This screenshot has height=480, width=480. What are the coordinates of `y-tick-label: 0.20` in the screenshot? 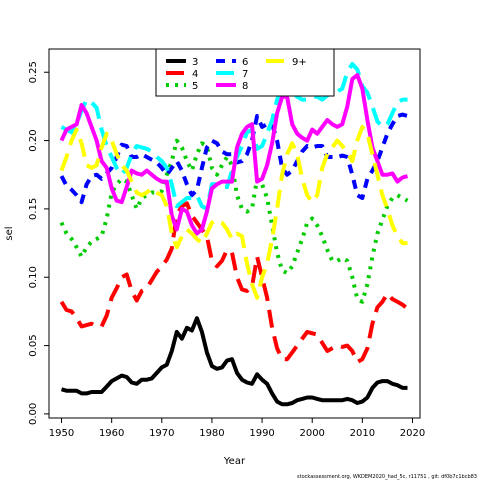 It's located at (33, 140).